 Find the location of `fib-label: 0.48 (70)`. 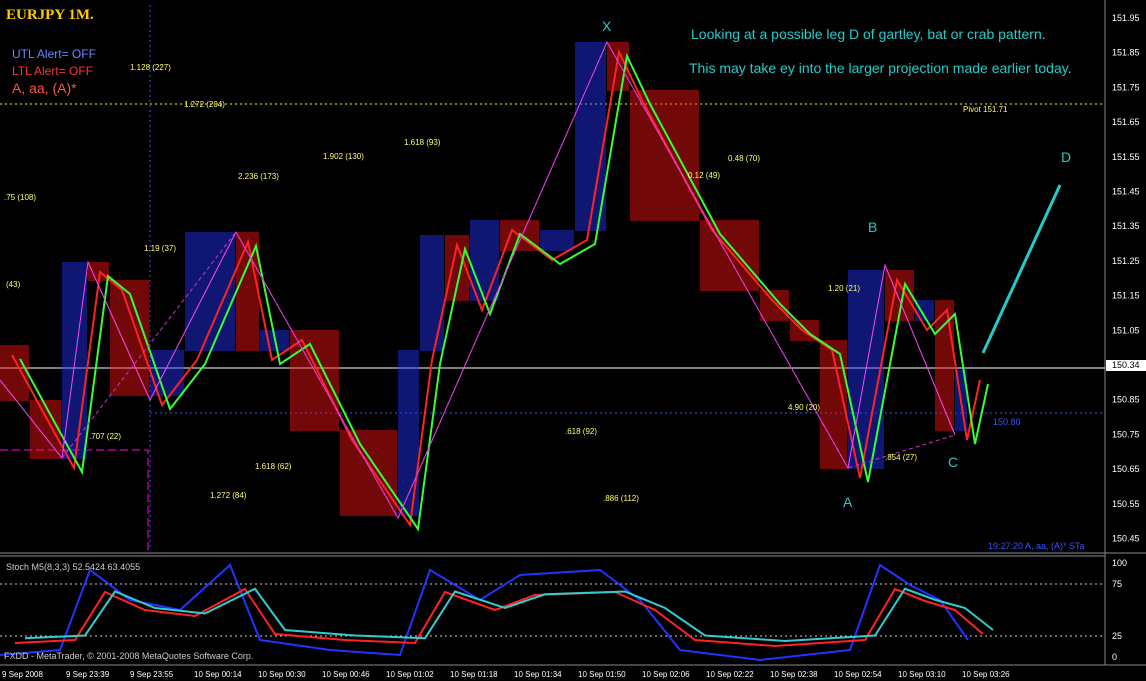

fib-label: 0.48 (70) is located at coordinates (744, 158).